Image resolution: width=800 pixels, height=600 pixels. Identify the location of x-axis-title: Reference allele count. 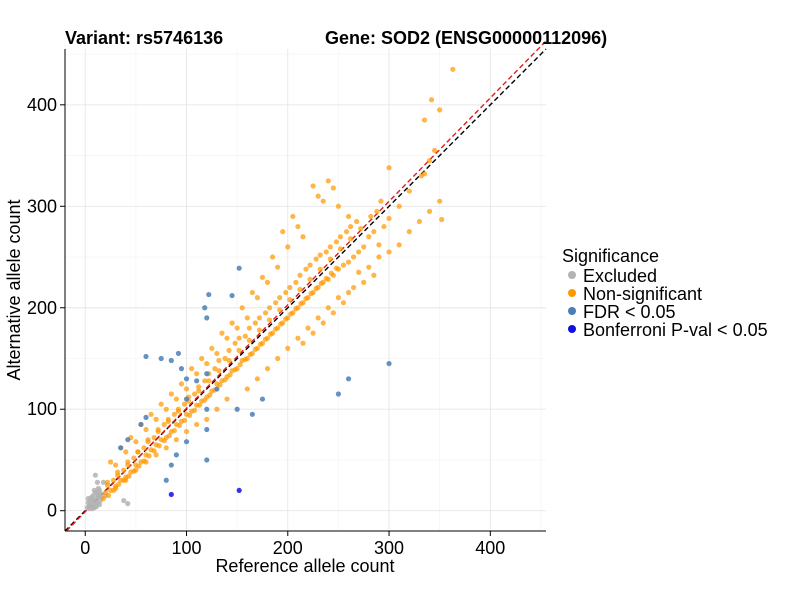
(304, 566).